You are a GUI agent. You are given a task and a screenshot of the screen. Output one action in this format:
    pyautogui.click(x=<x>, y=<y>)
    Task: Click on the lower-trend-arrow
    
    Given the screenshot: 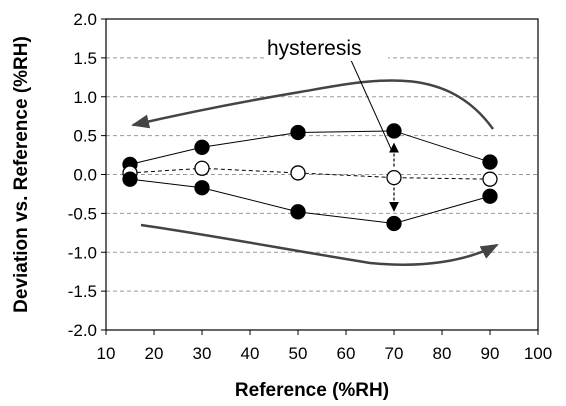 What is the action you would take?
    pyautogui.click(x=319, y=244)
    